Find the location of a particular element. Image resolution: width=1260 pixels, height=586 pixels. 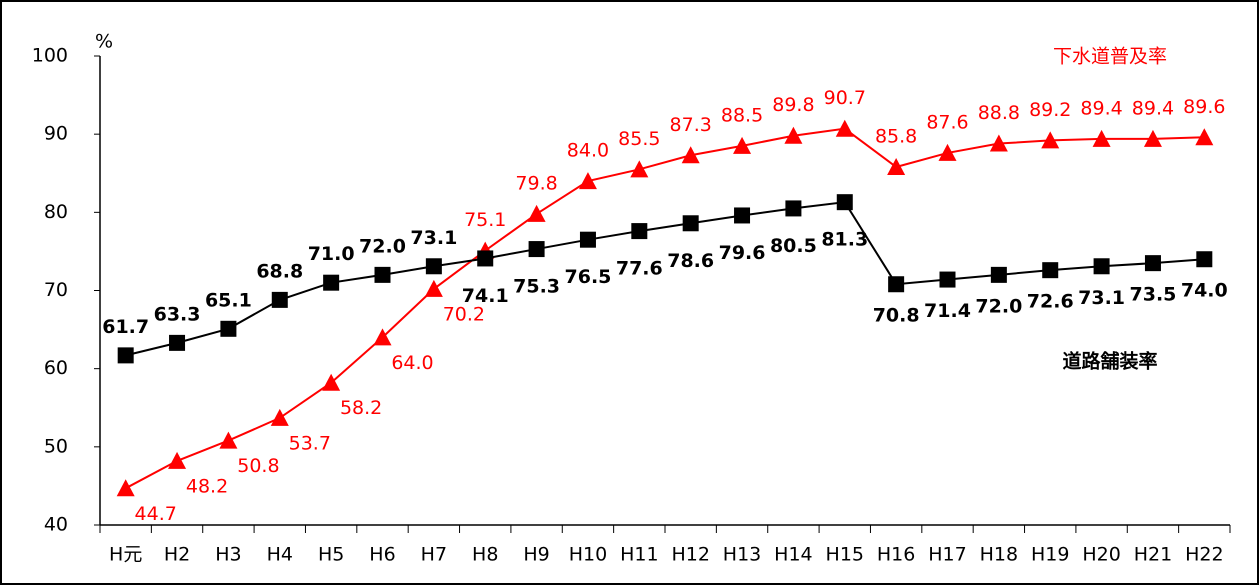

y-tick-label: 100 is located at coordinates (50, 56).